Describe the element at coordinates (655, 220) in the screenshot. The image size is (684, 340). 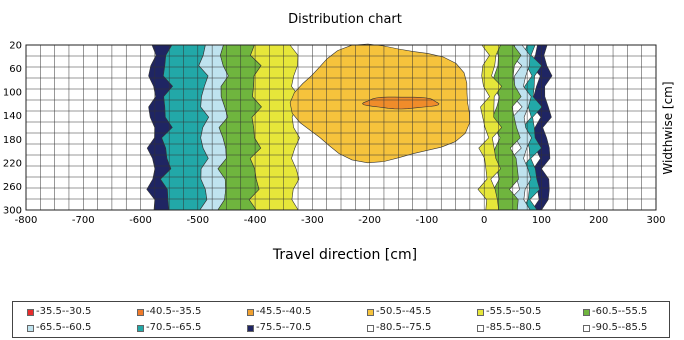
I see `x-tick-label: 300` at that location.